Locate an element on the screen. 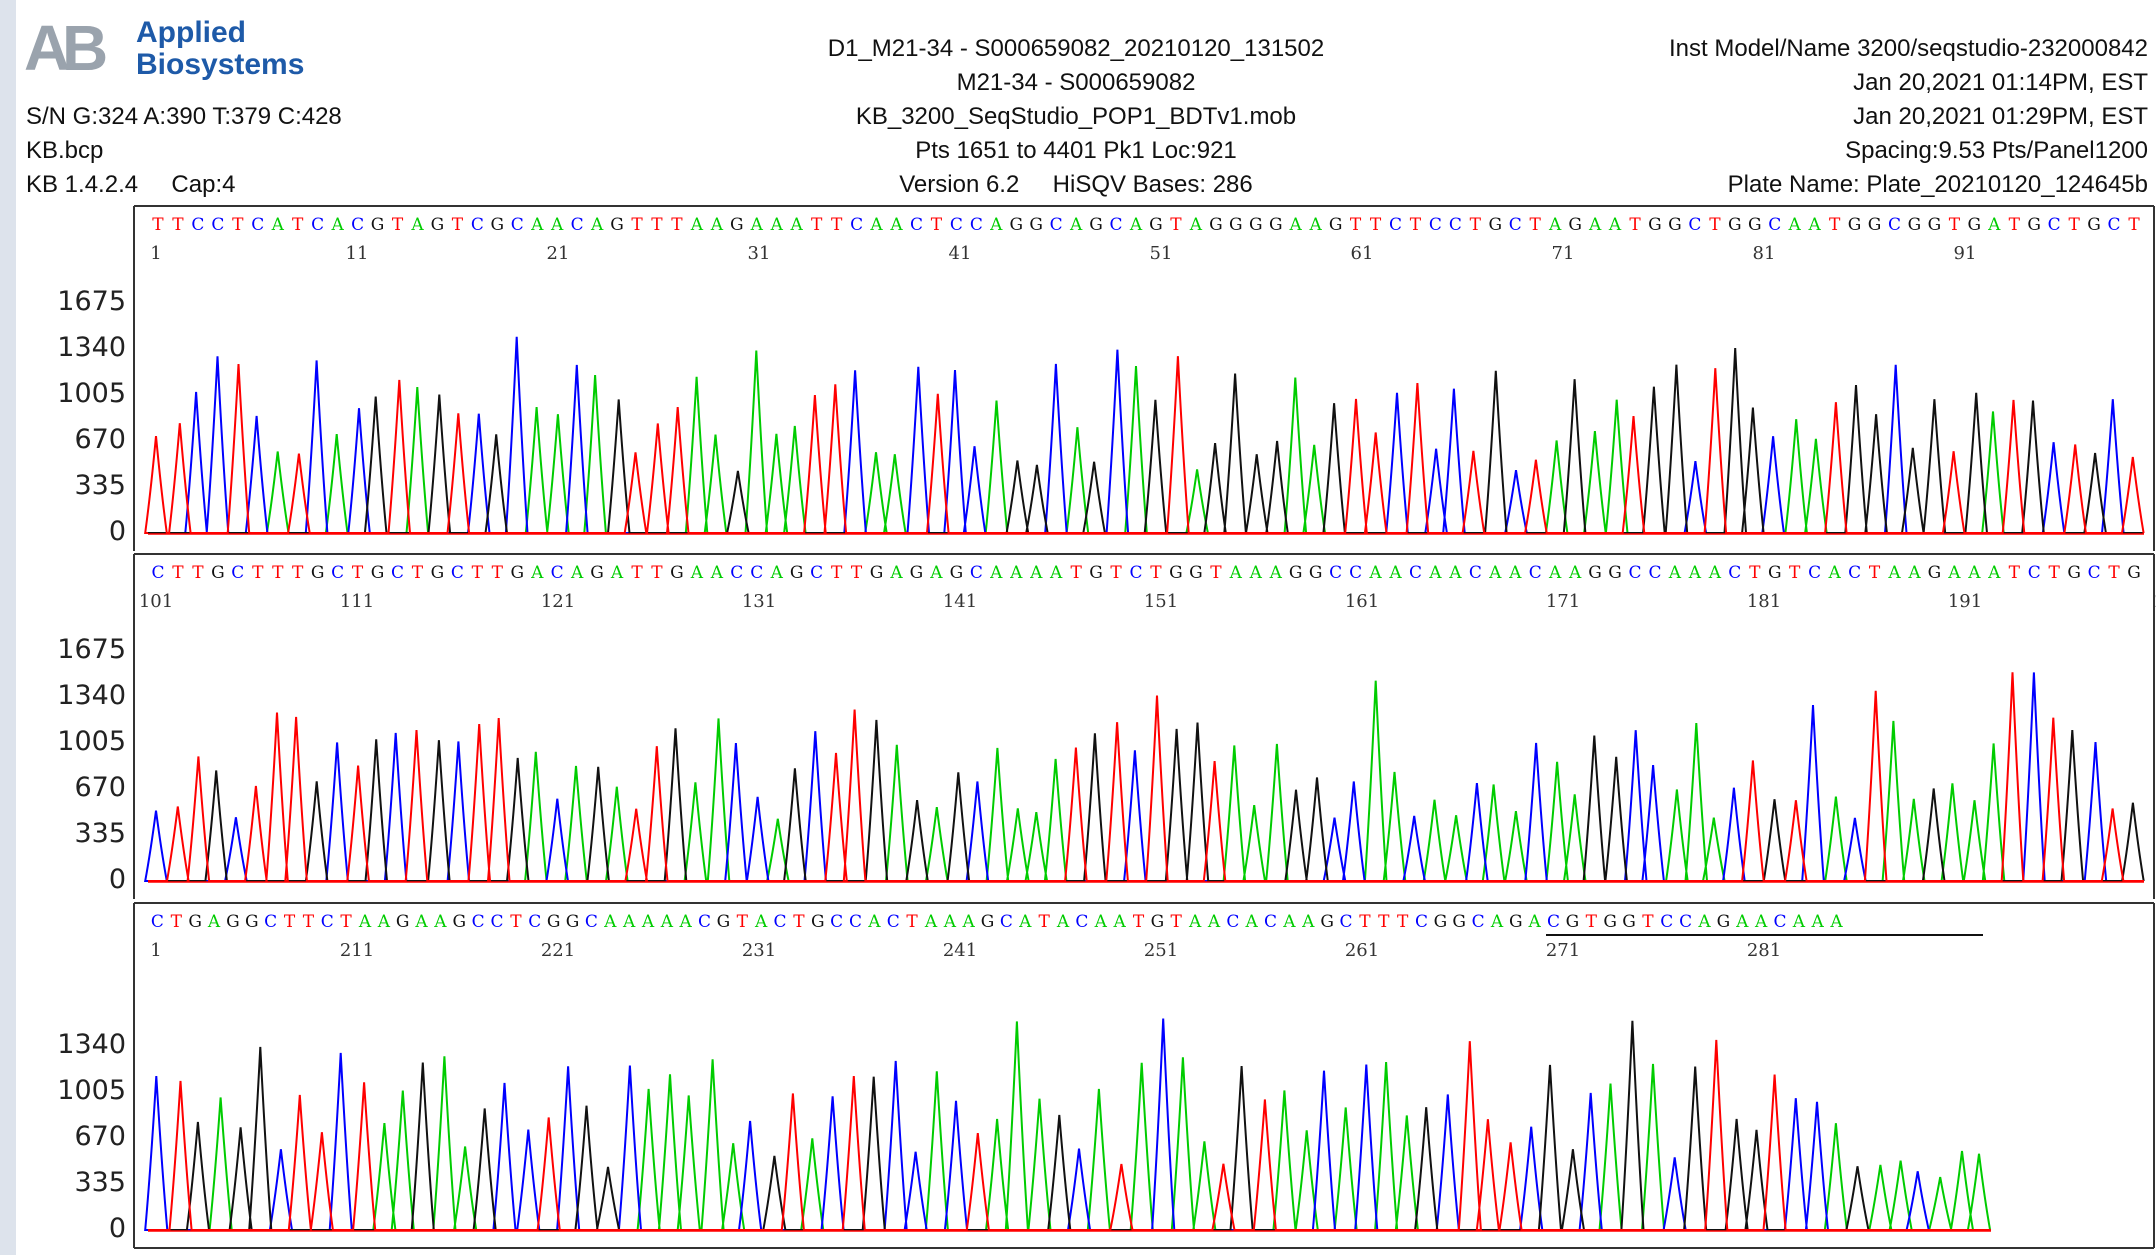  y-tick-label: 335 is located at coordinates (100, 1182).